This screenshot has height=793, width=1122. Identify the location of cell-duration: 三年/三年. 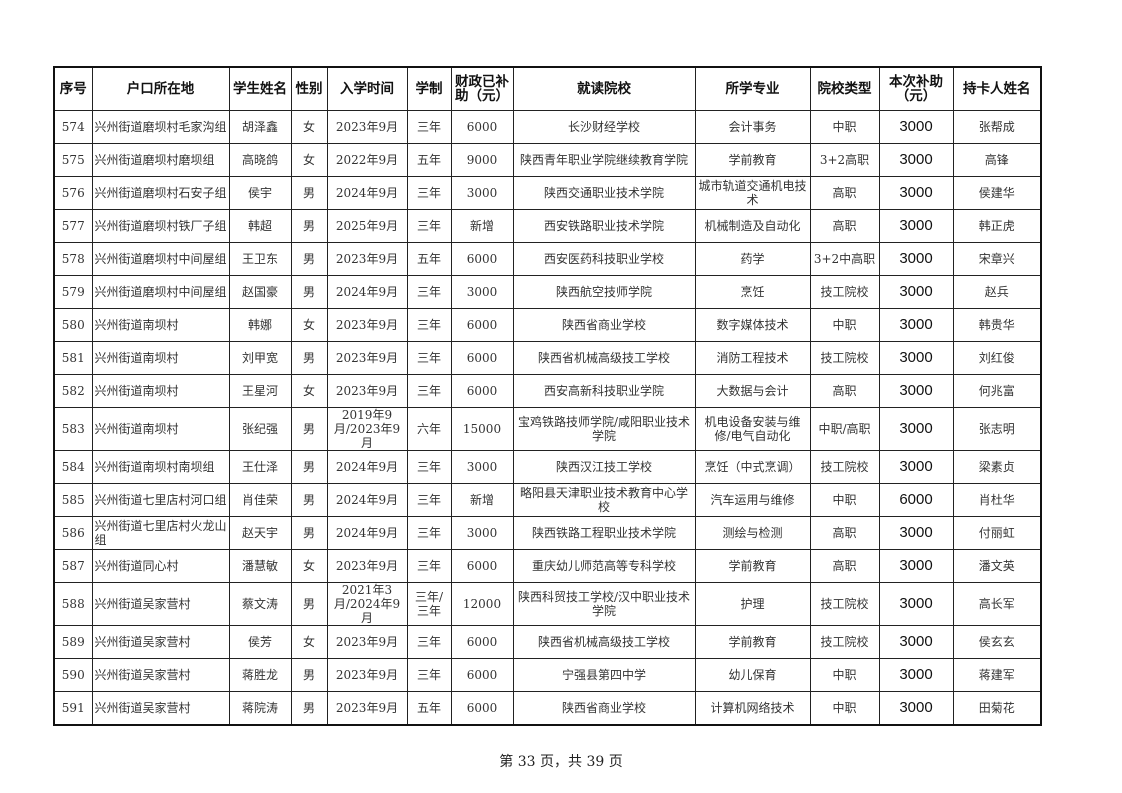
(429, 604).